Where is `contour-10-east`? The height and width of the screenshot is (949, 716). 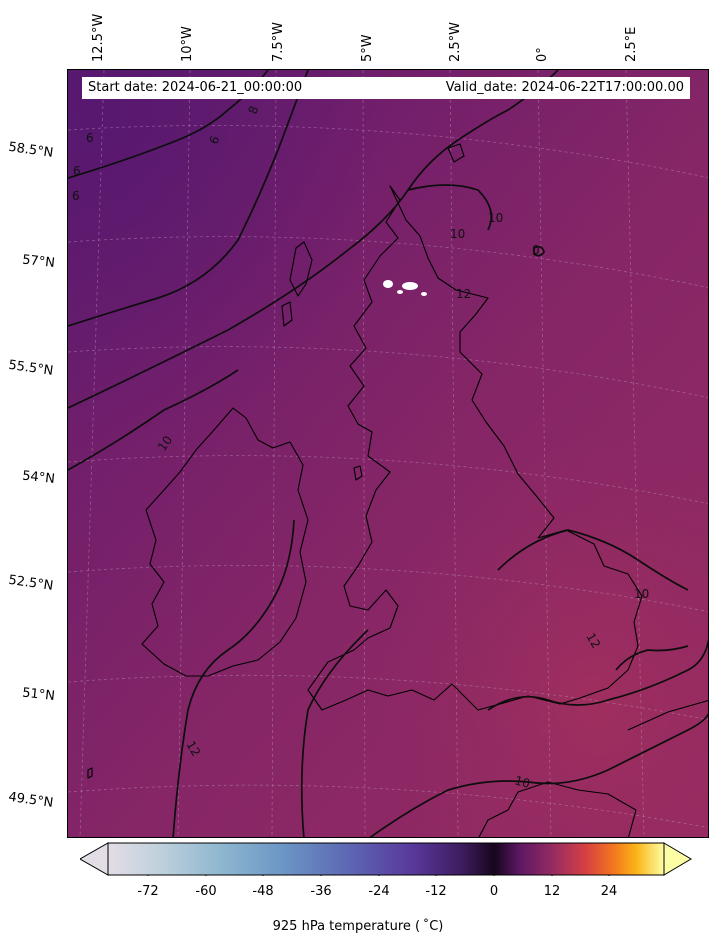 contour-10-east is located at coordinates (652, 658).